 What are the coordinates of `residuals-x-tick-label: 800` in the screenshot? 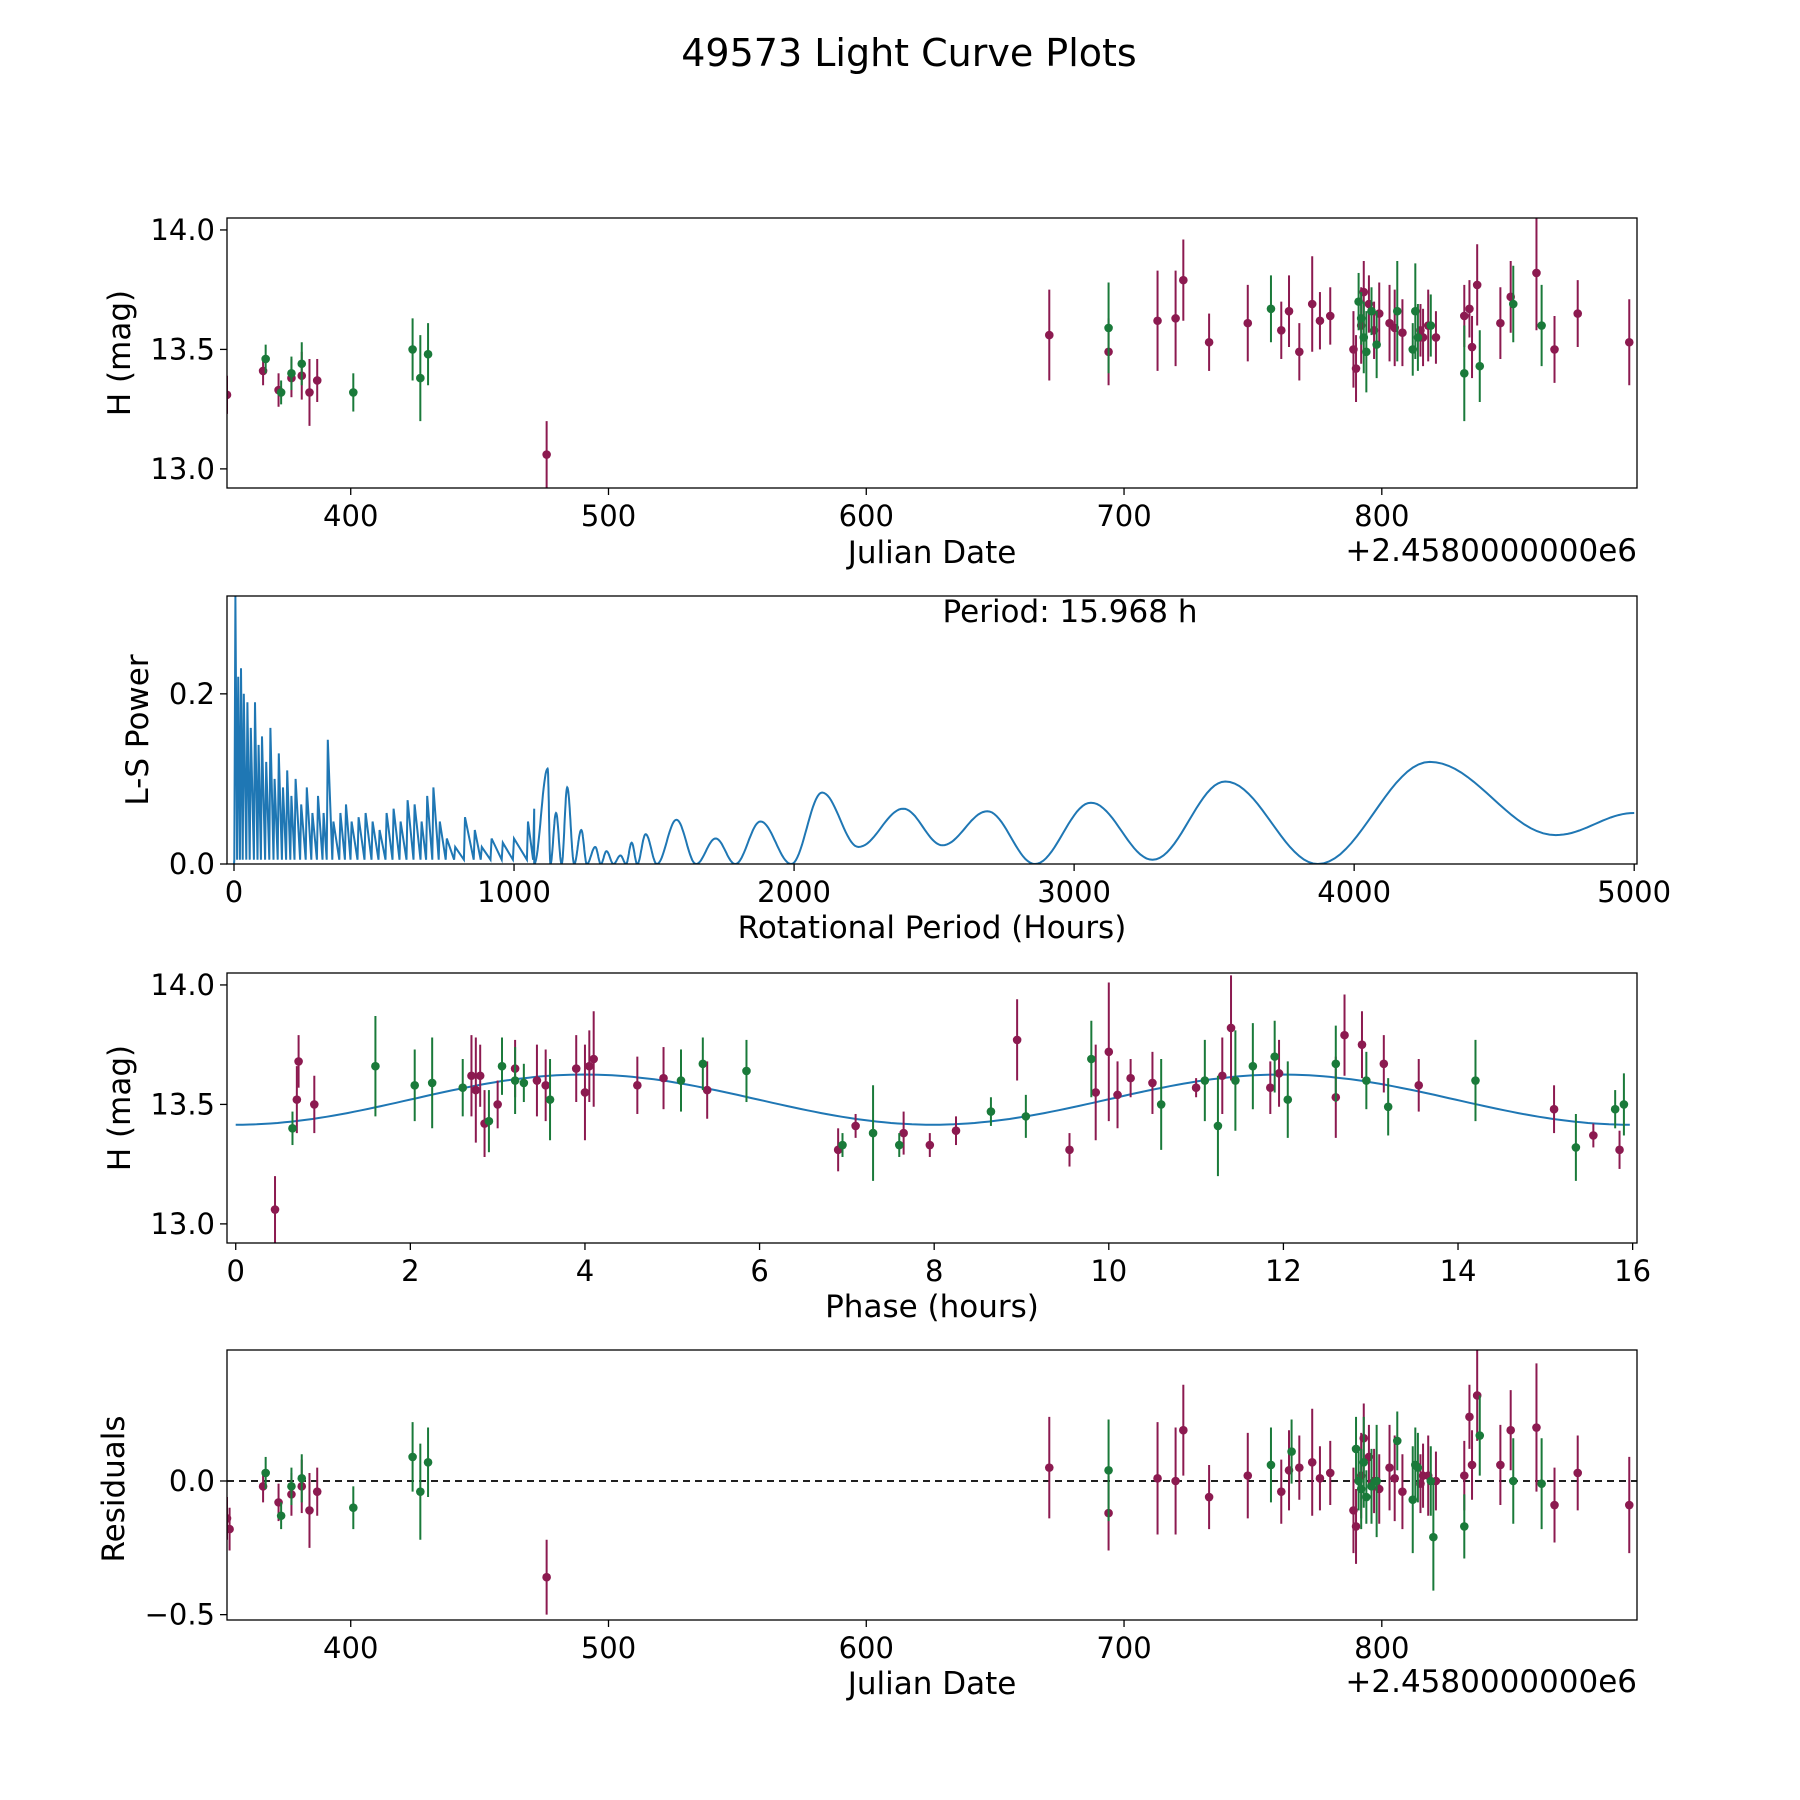 It's located at (1381, 1648).